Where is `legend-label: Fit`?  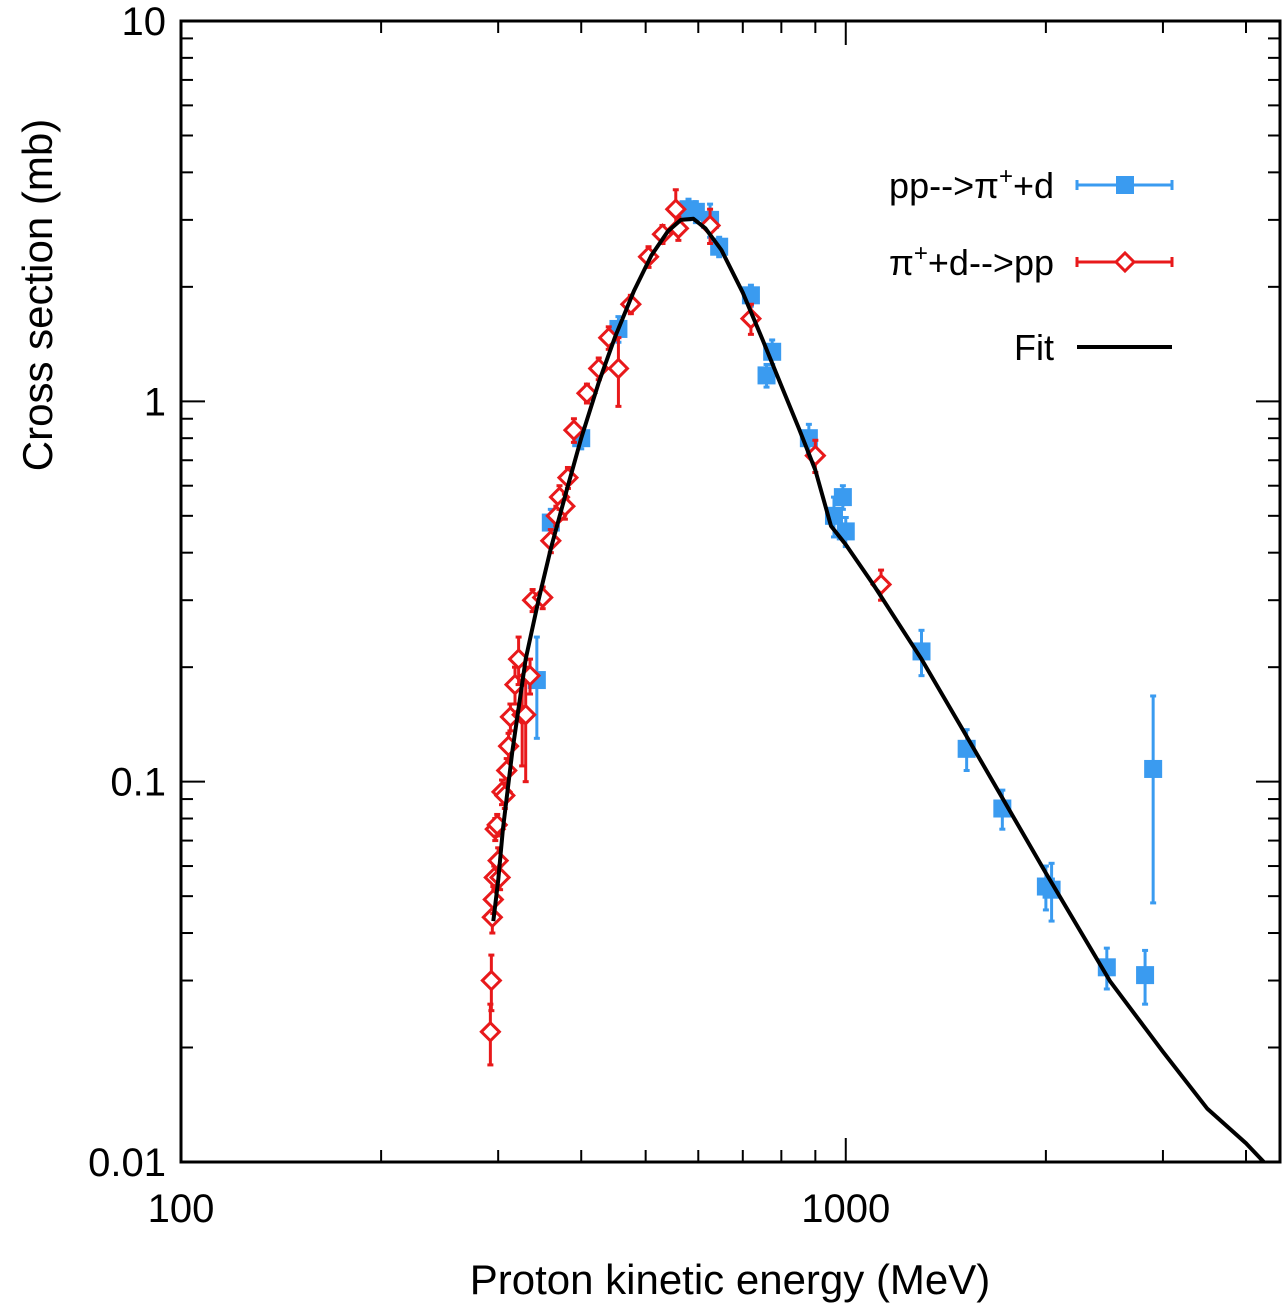
legend-label: Fit is located at coordinates (1034, 347).